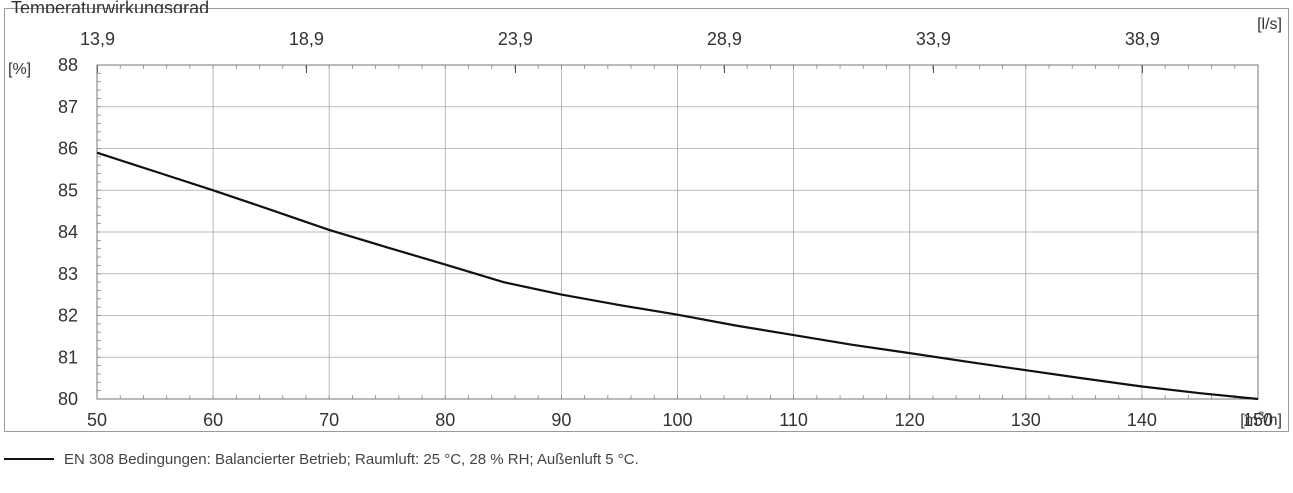  What do you see at coordinates (68, 357) in the screenshot?
I see `y-tick-label: 81` at bounding box center [68, 357].